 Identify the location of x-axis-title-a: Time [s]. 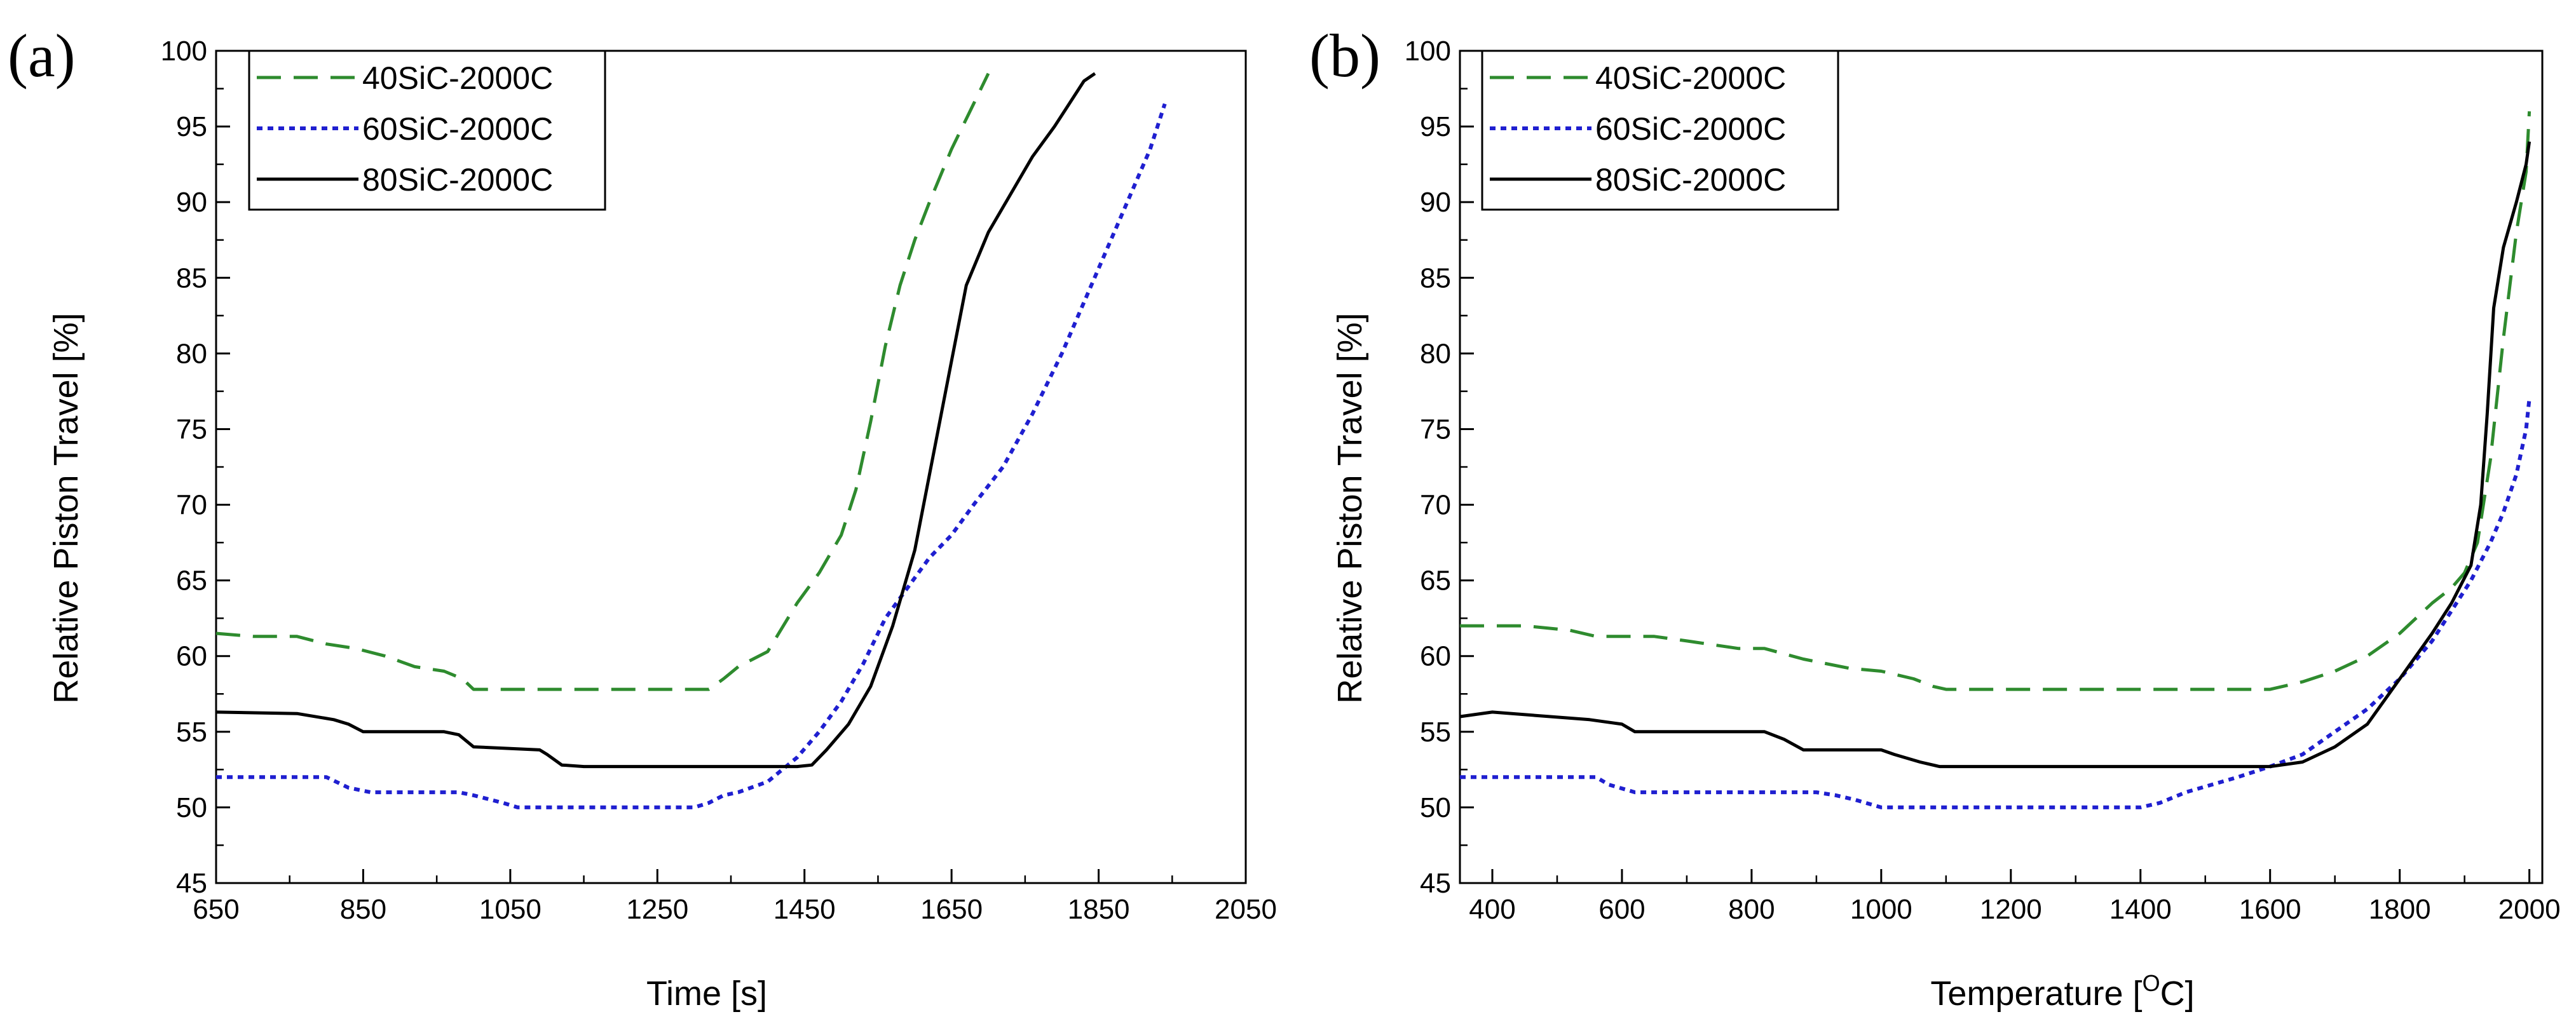
(706, 994).